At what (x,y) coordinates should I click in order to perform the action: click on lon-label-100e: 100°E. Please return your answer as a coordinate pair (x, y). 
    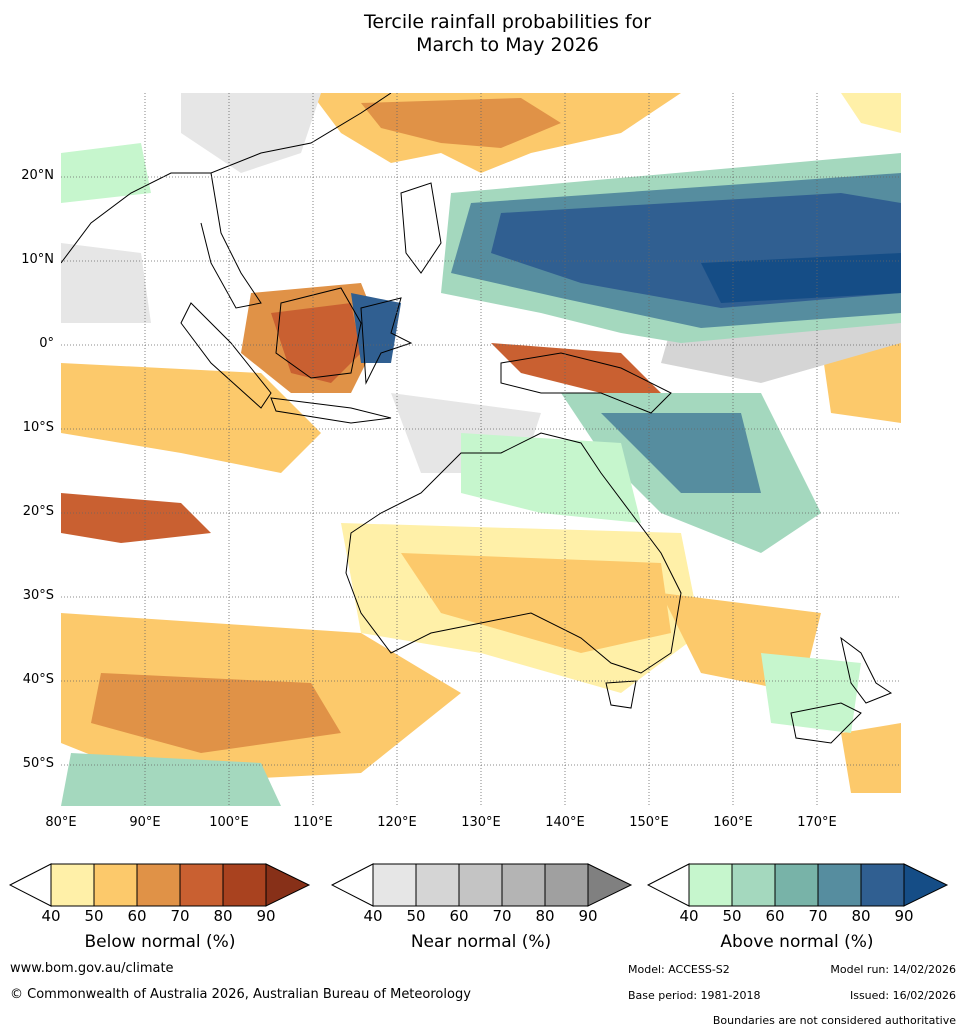
    Looking at the image, I should click on (229, 822).